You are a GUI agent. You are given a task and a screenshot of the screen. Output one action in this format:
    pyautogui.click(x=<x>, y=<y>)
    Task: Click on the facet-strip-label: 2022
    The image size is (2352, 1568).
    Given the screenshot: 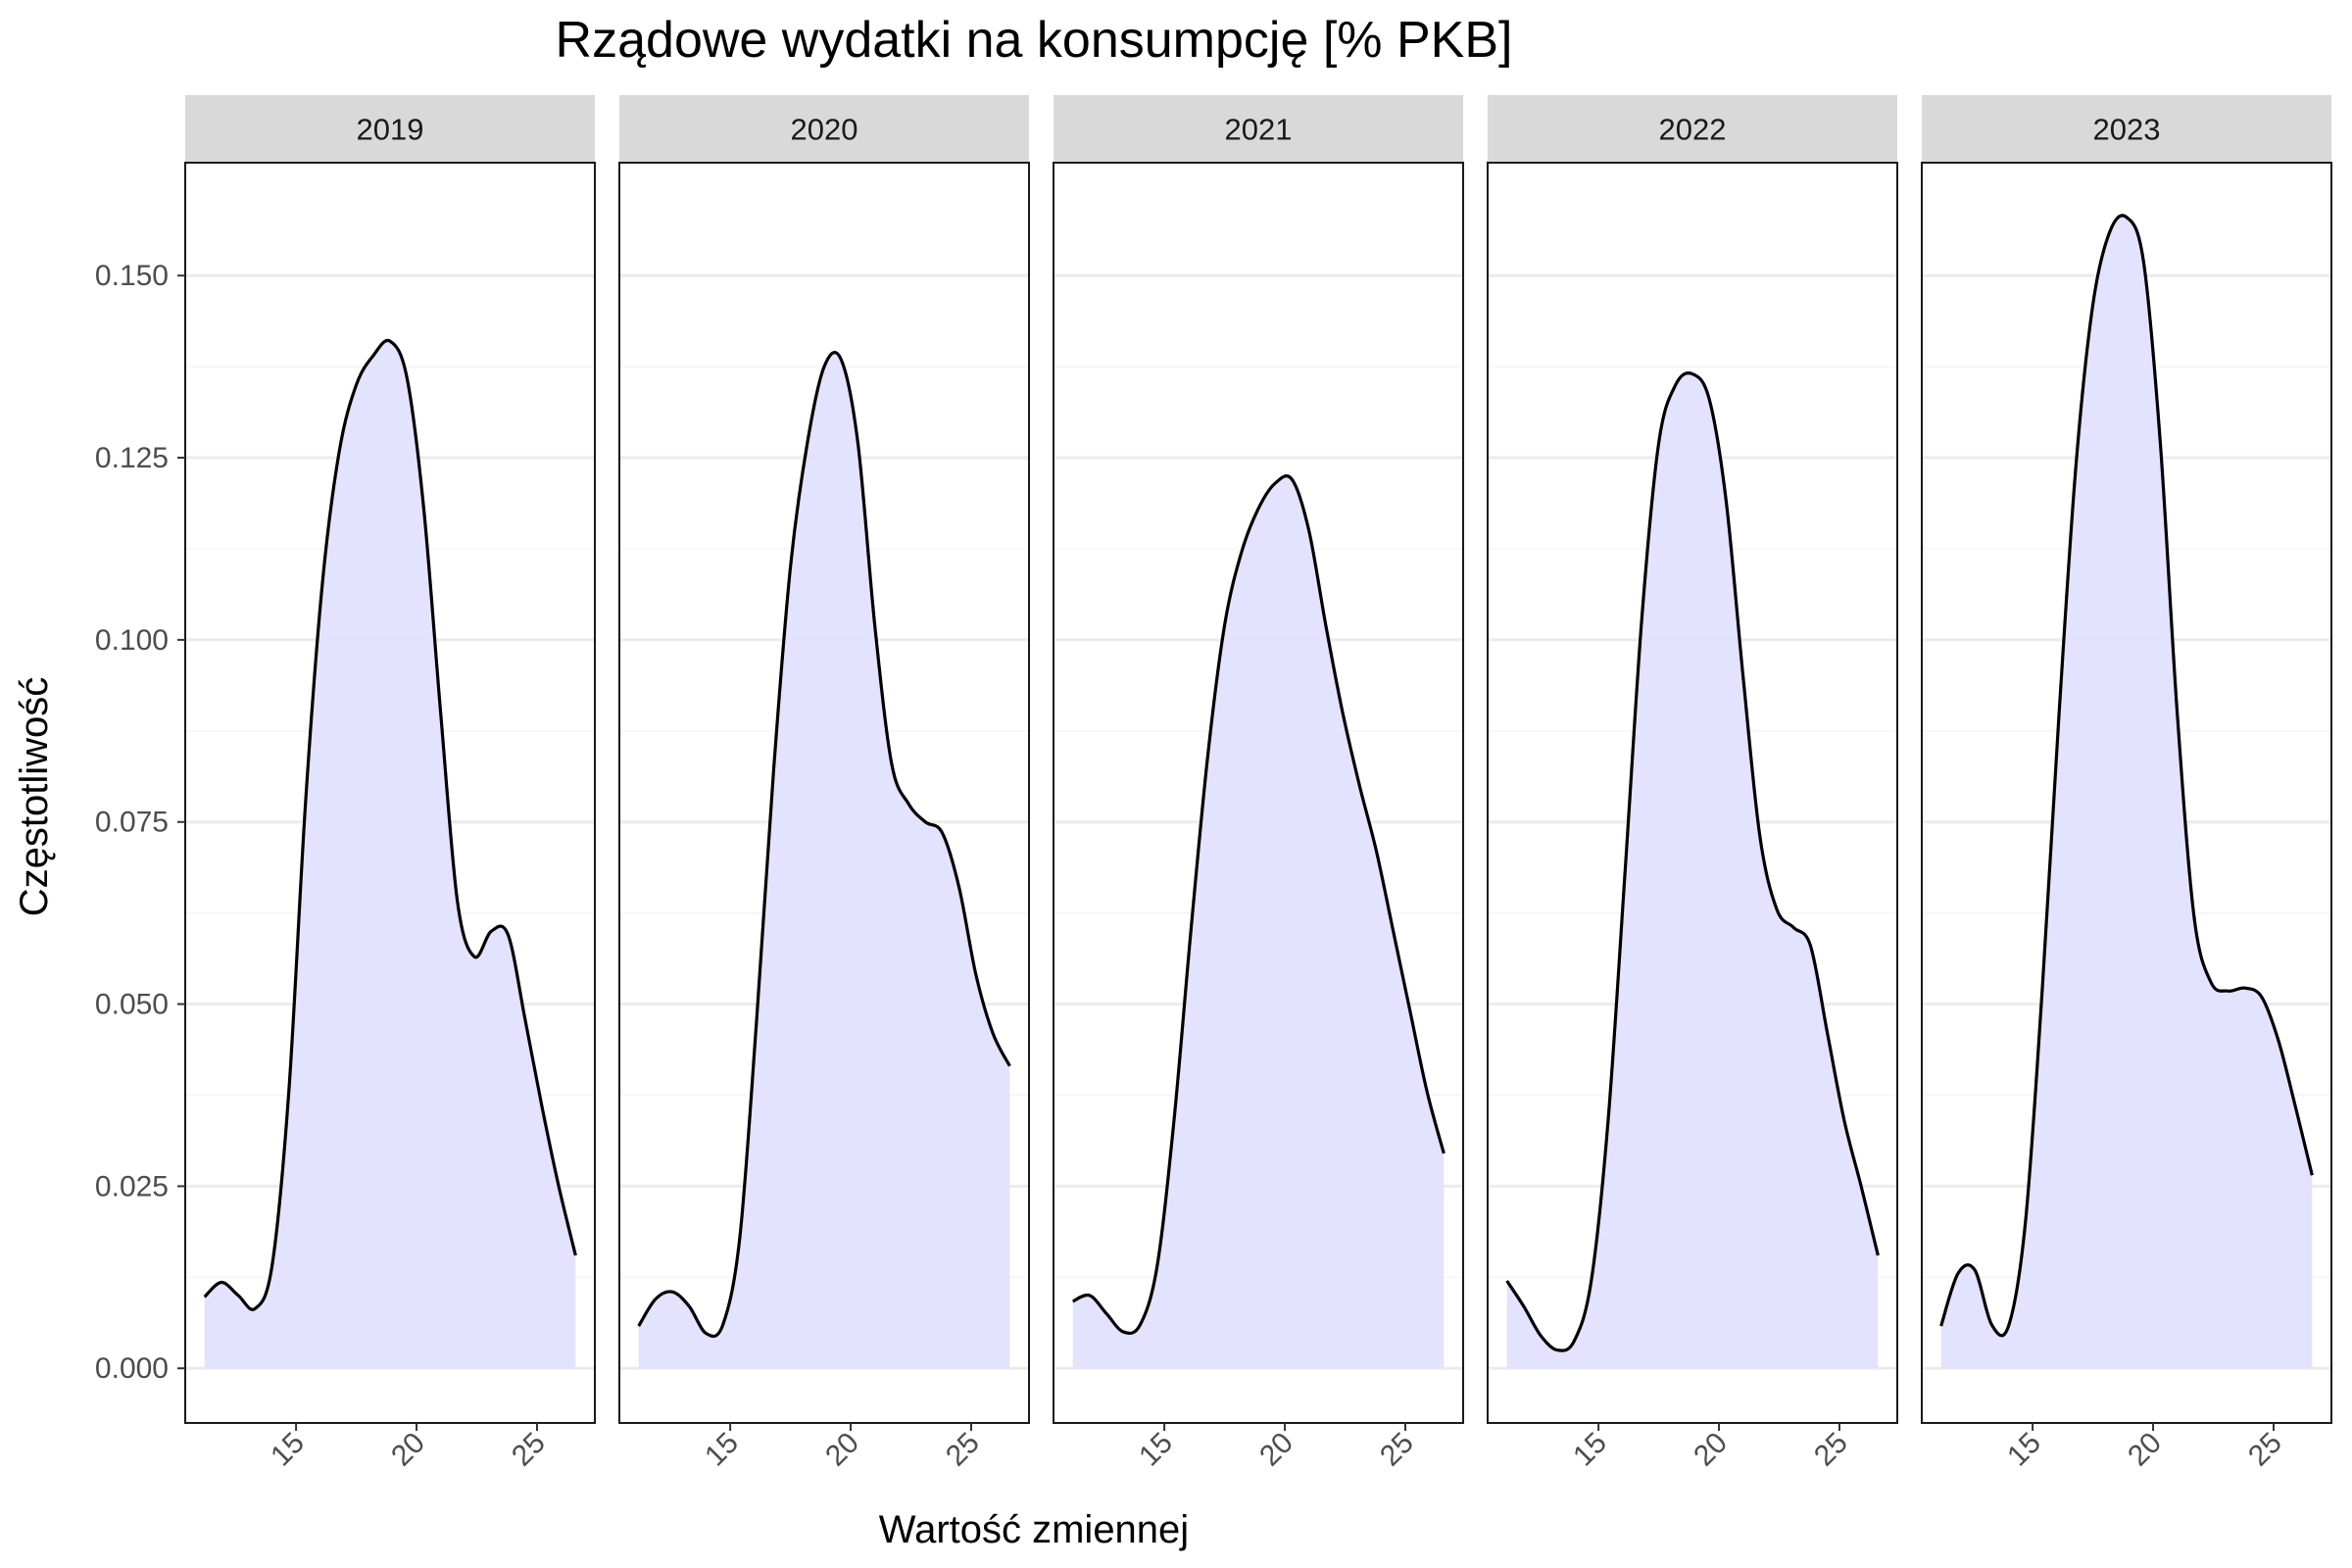 What is the action you would take?
    pyautogui.click(x=1693, y=130)
    